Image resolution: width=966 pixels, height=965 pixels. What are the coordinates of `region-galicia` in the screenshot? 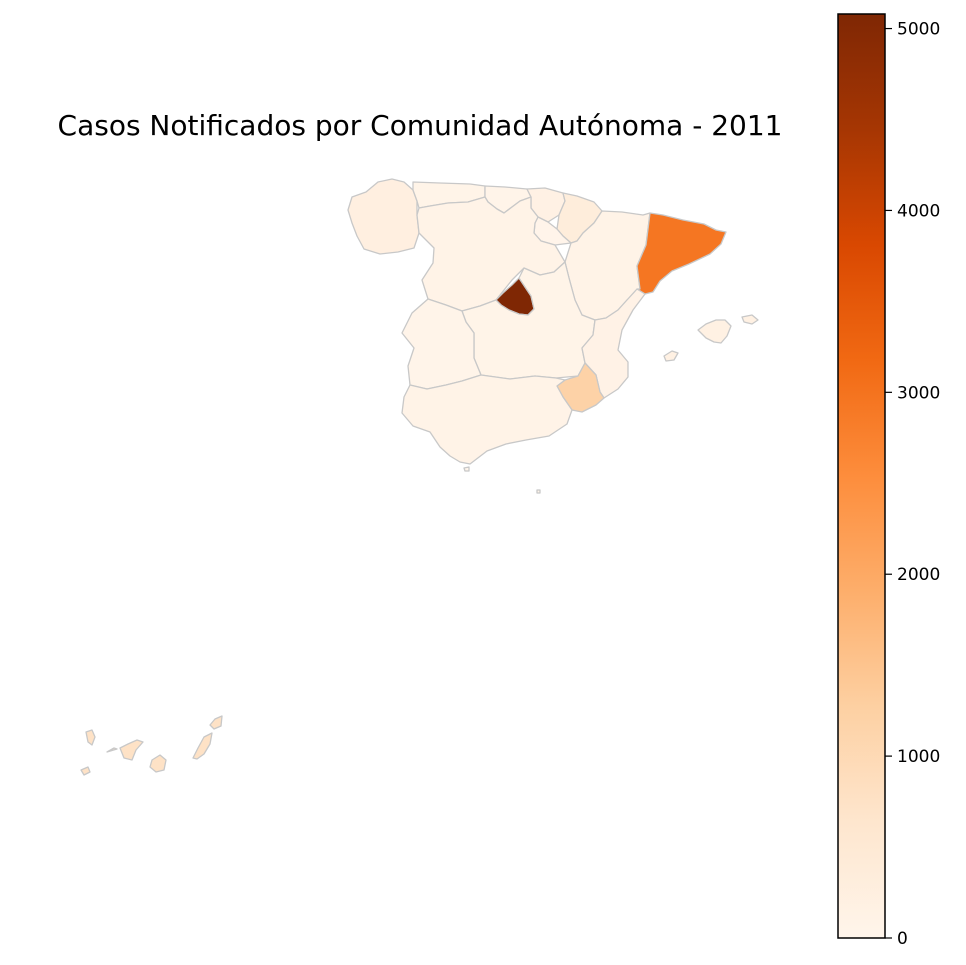 It's located at (383, 216).